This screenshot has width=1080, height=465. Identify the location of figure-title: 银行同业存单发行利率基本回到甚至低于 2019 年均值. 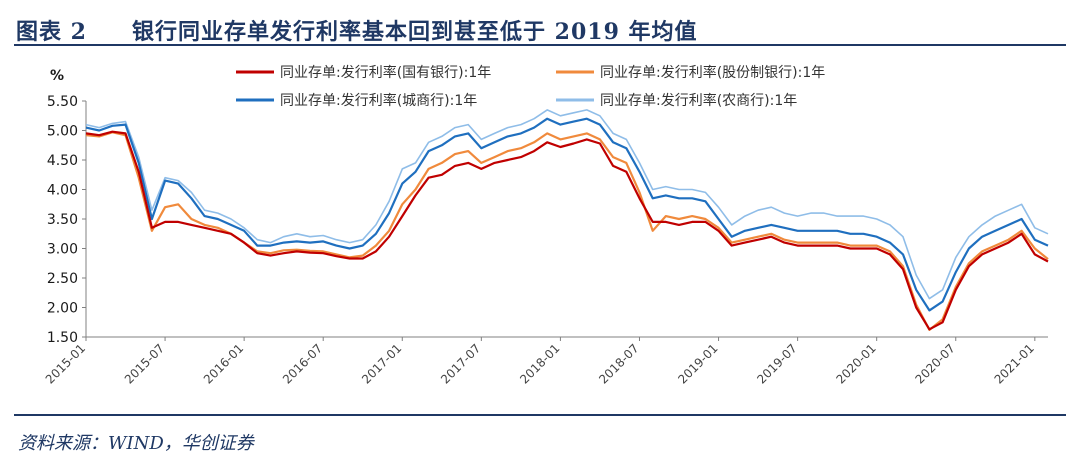
(415, 32).